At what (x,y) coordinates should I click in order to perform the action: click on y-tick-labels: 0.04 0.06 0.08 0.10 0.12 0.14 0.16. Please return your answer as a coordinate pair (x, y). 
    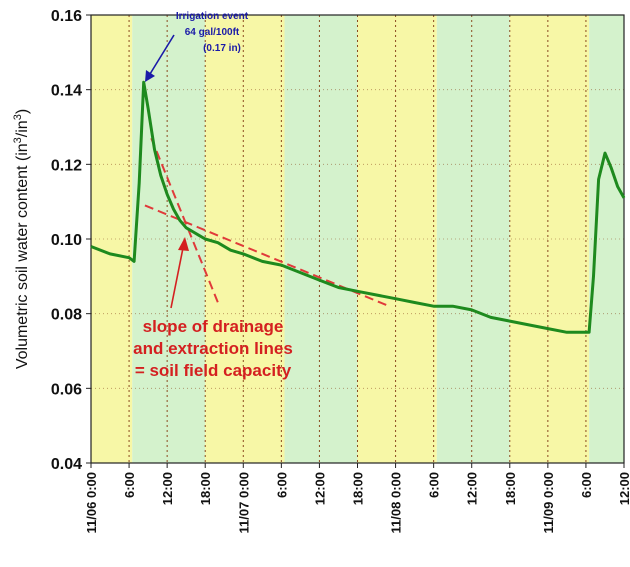
    Looking at the image, I should click on (71, 240).